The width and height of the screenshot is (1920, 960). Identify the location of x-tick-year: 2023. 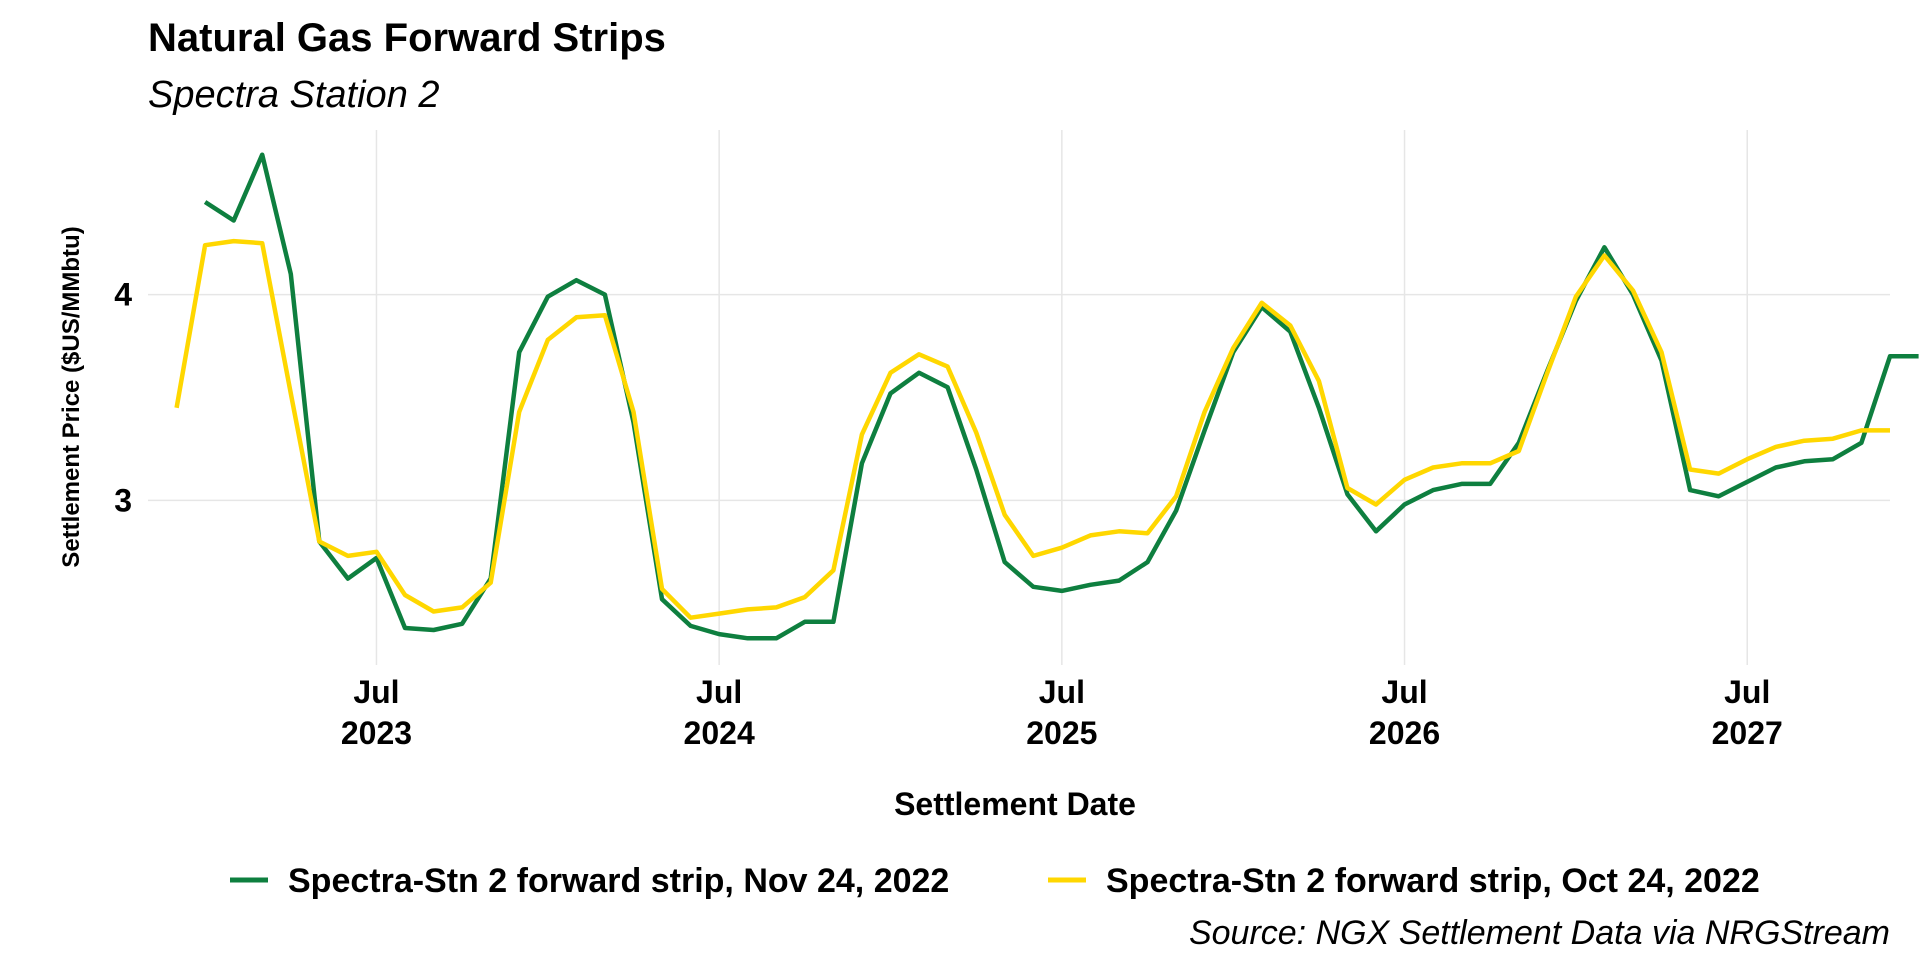
(376, 733).